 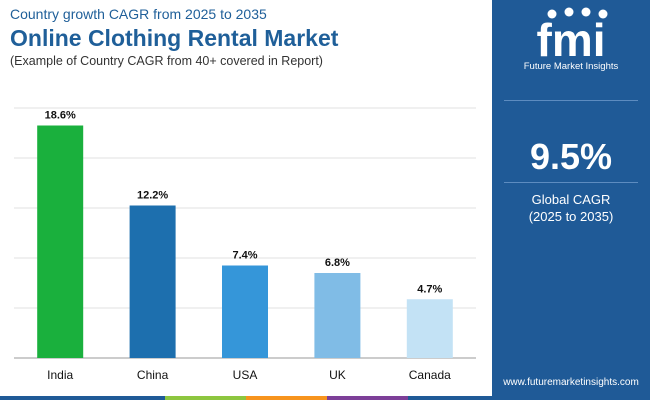 What do you see at coordinates (571, 382) in the screenshot?
I see `website-link: www.futuremarketinsights.com` at bounding box center [571, 382].